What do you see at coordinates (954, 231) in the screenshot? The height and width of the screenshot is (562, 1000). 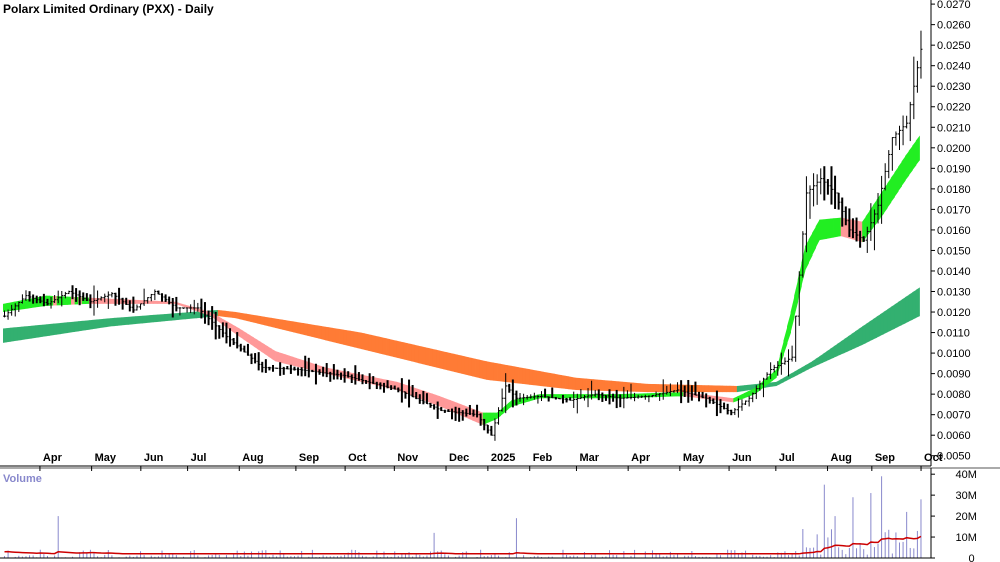 I see `price-tick-label: 0.0160` at bounding box center [954, 231].